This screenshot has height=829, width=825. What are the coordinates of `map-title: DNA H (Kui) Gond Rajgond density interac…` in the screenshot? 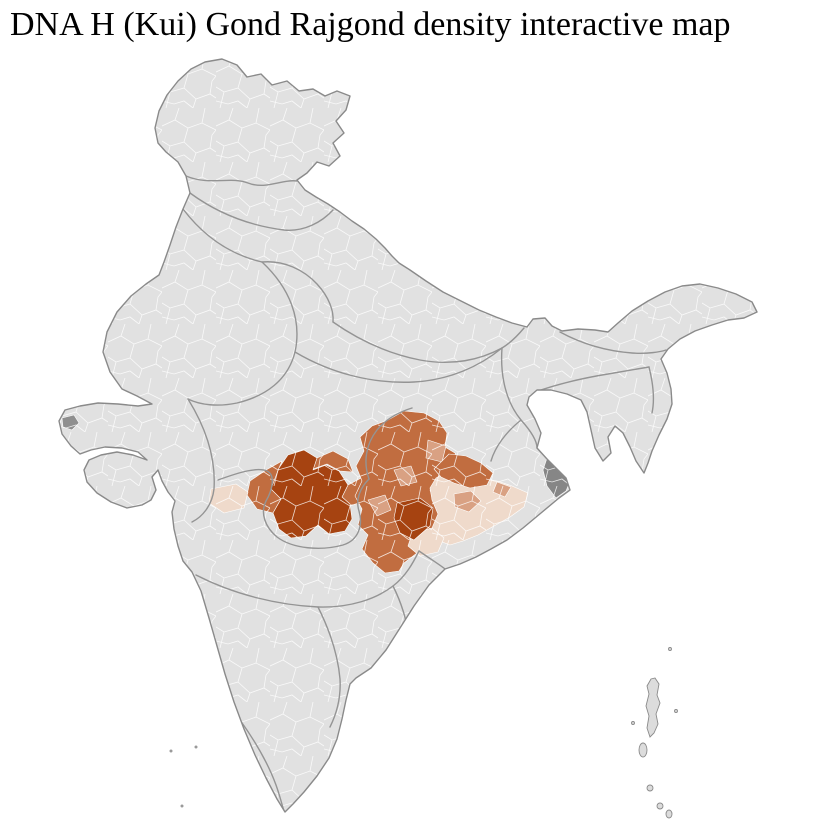 It's located at (370, 24).